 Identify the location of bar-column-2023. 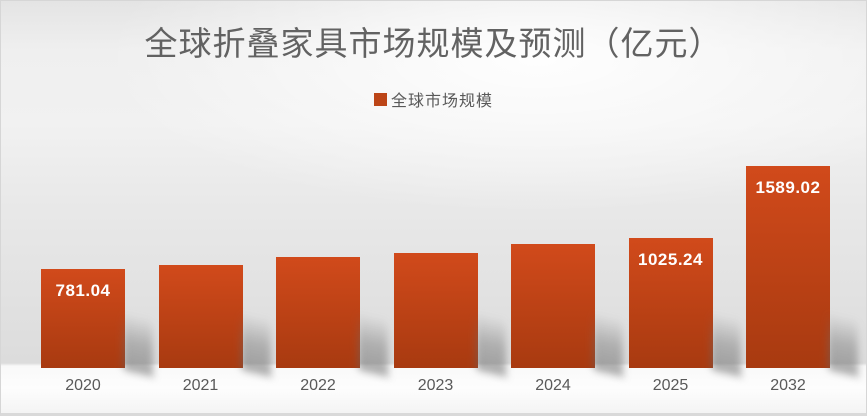
(435, 310).